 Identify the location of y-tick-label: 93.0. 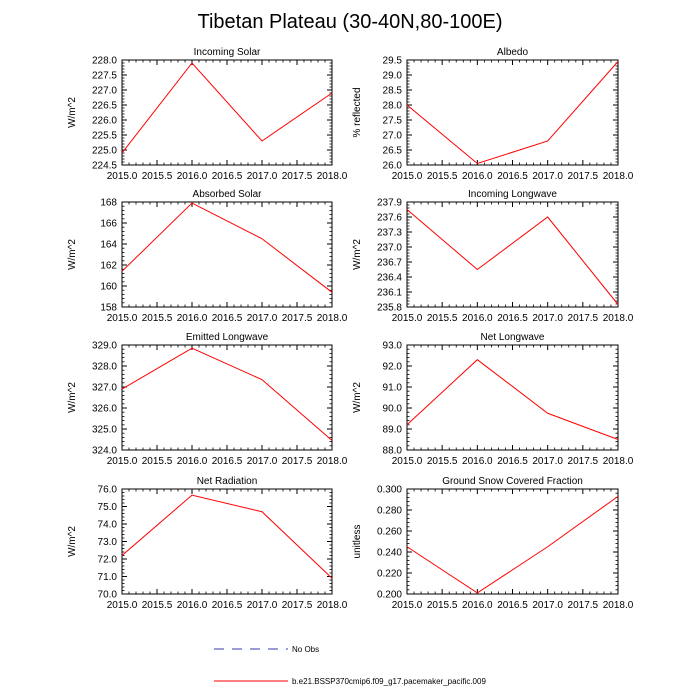
(393, 346).